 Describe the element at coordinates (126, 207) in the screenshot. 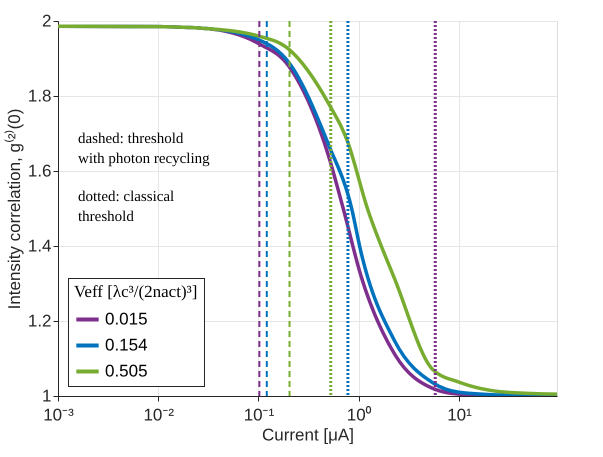

I see `annotation: dotted: classical threshold` at that location.